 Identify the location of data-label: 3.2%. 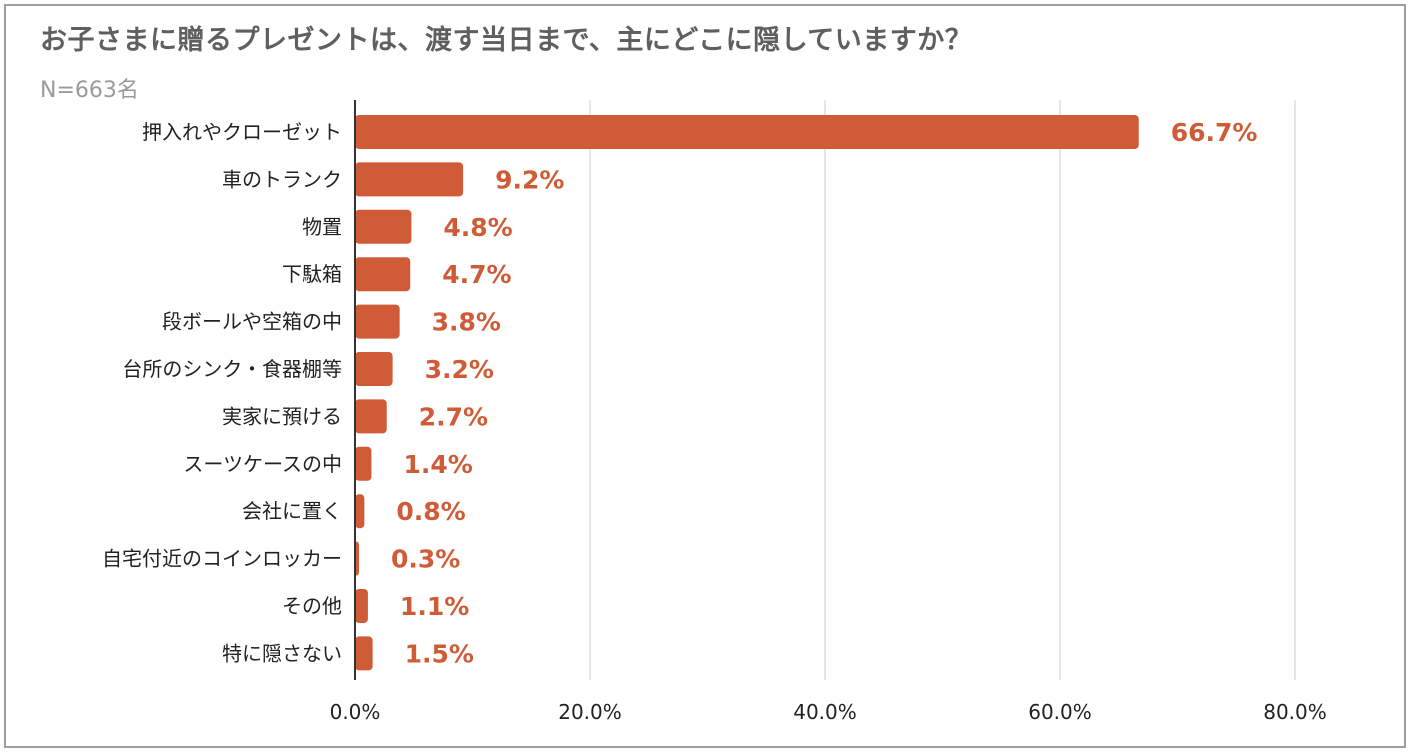
(459, 369).